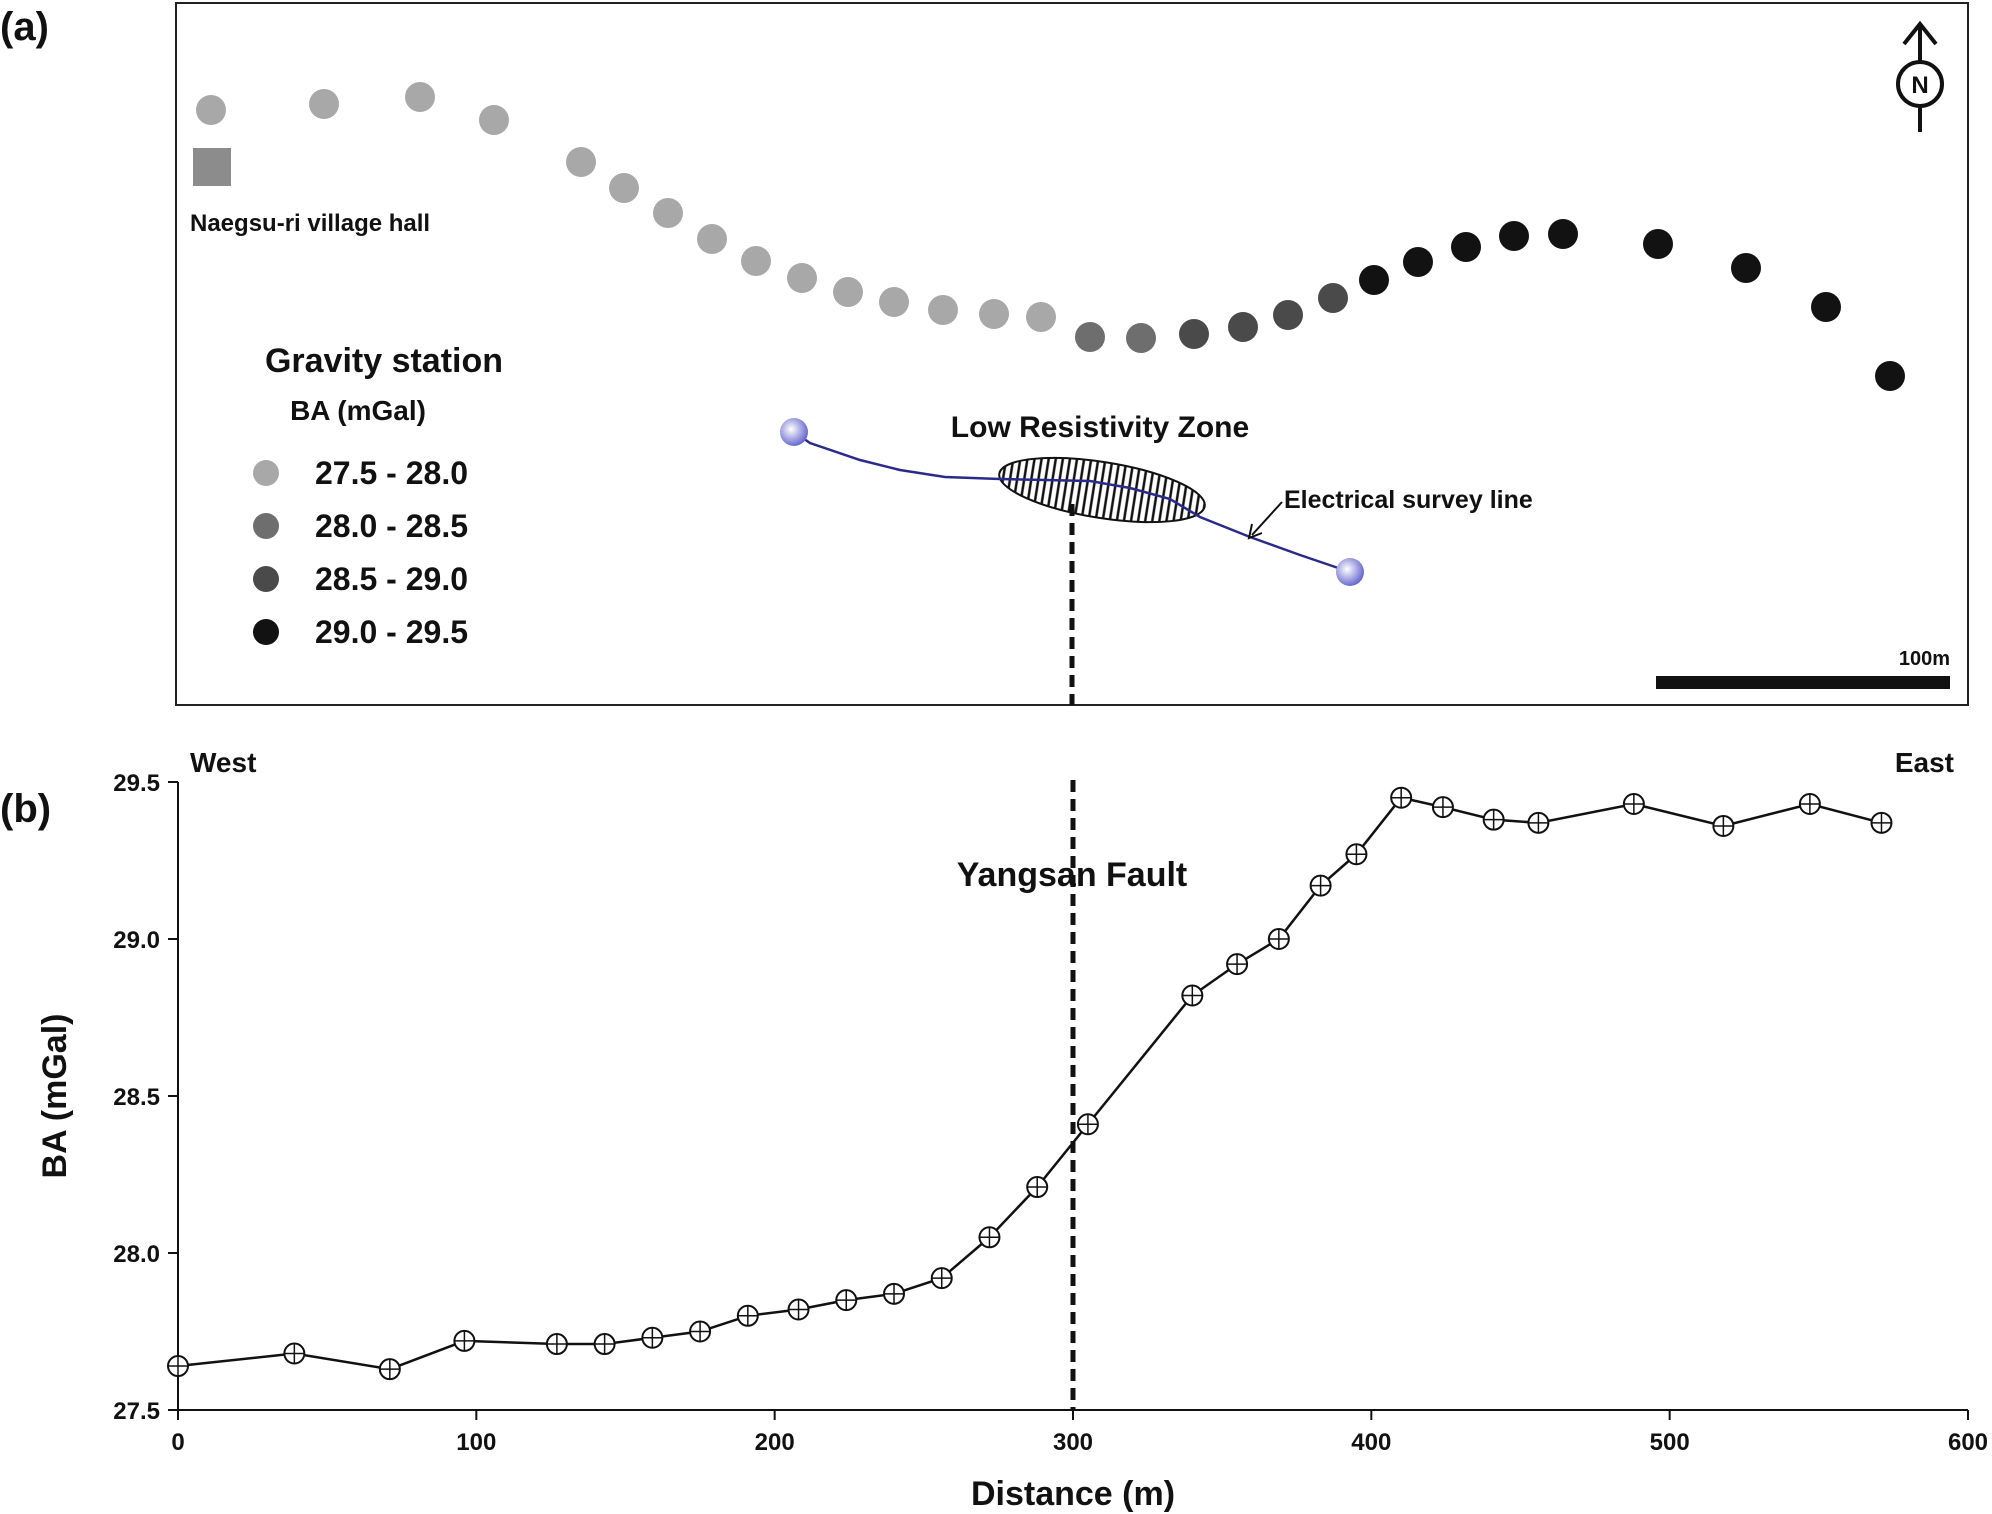  I want to click on survey-line-pointer-head, so click(1255, 531).